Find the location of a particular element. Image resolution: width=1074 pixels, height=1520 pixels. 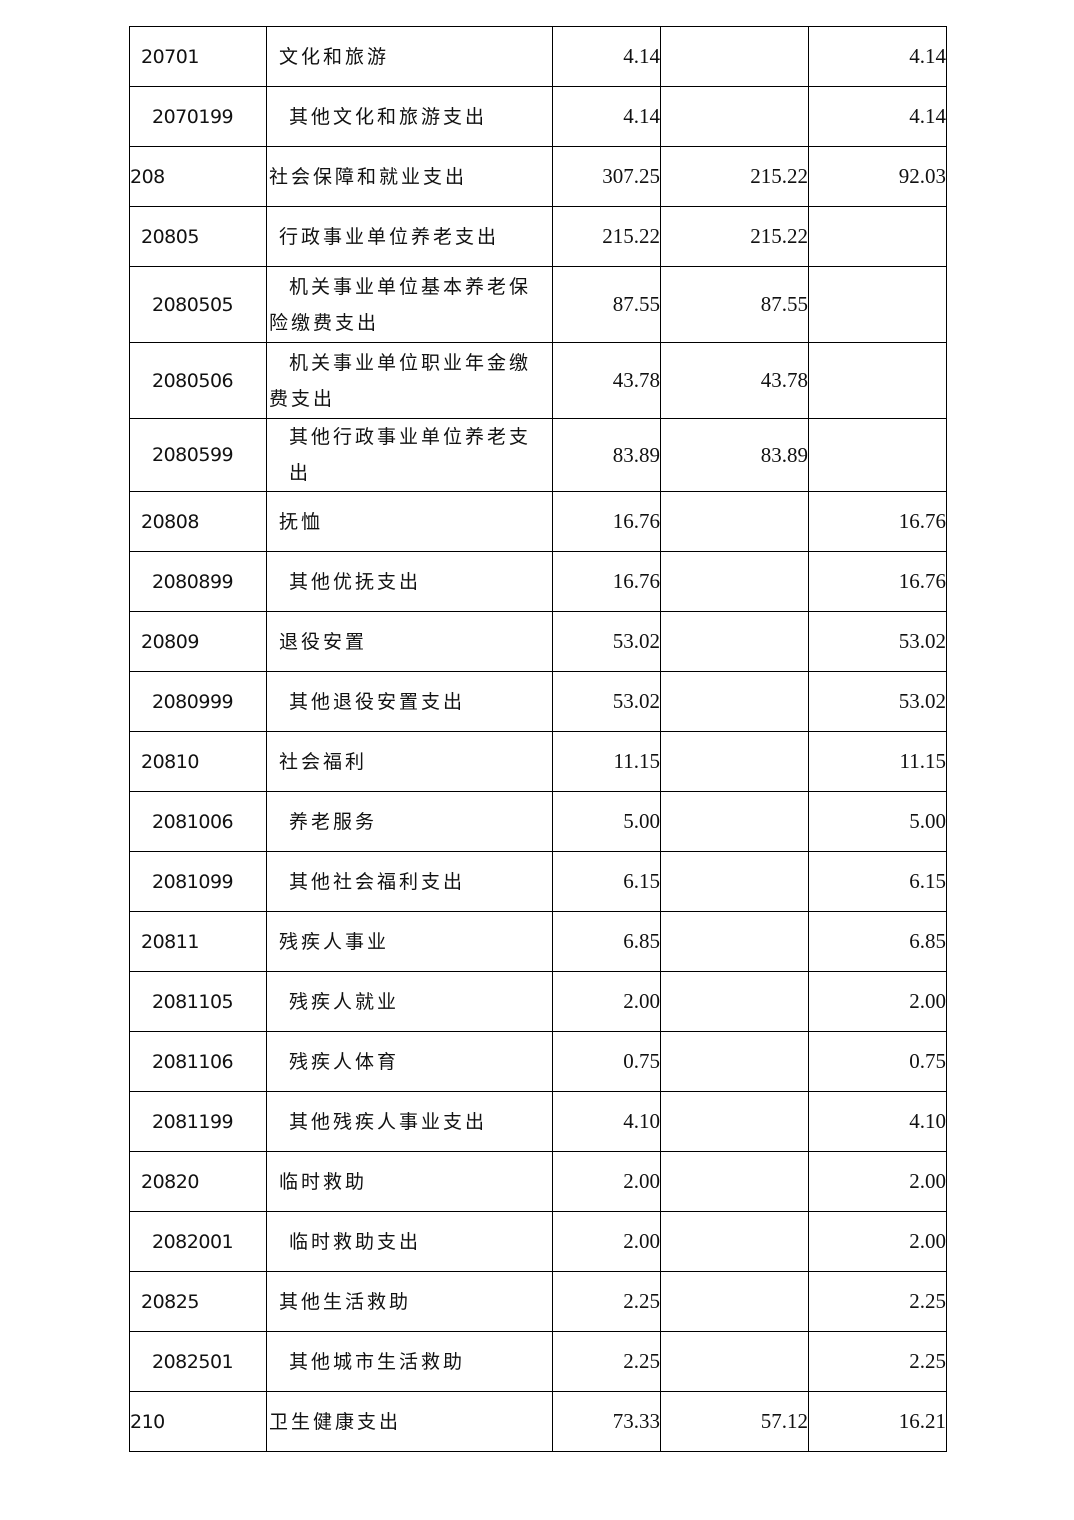

name-cell: 其他优抚支出 is located at coordinates (409, 581).